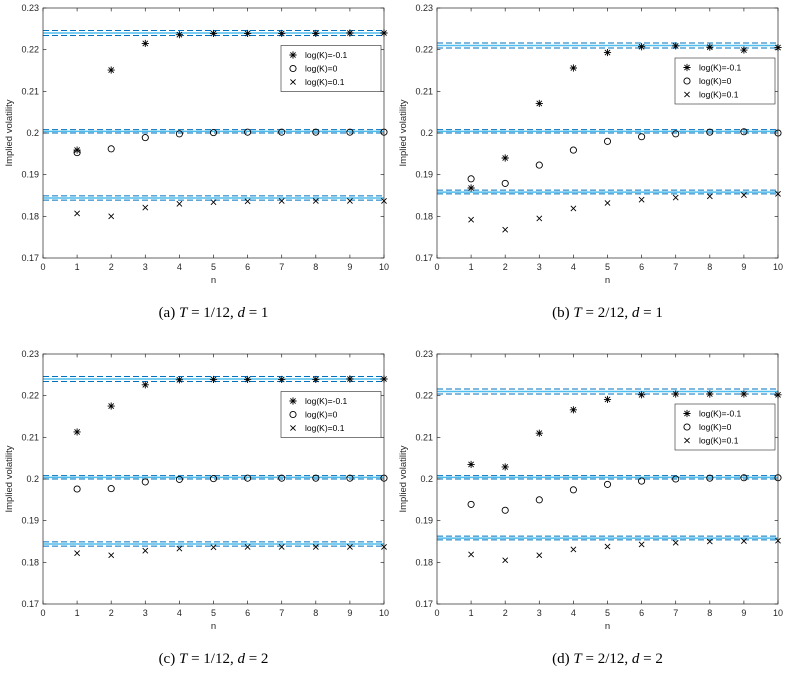 The width and height of the screenshot is (787, 676). I want to click on y-tick-label: 0.19, so click(30, 175).